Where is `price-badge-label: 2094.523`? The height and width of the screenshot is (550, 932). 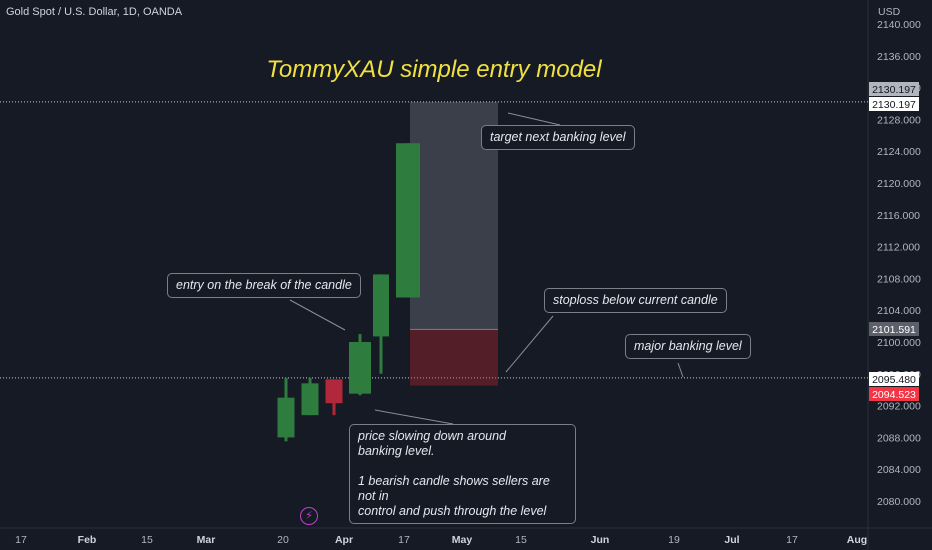
price-badge-label: 2094.523 is located at coordinates (894, 395).